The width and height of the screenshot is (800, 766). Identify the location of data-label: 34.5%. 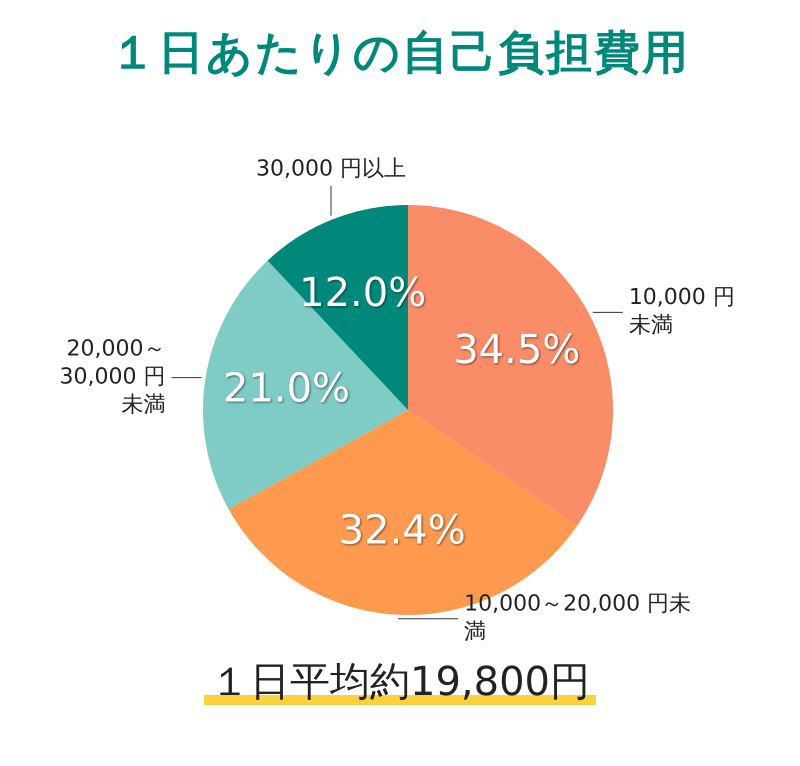
(516, 349).